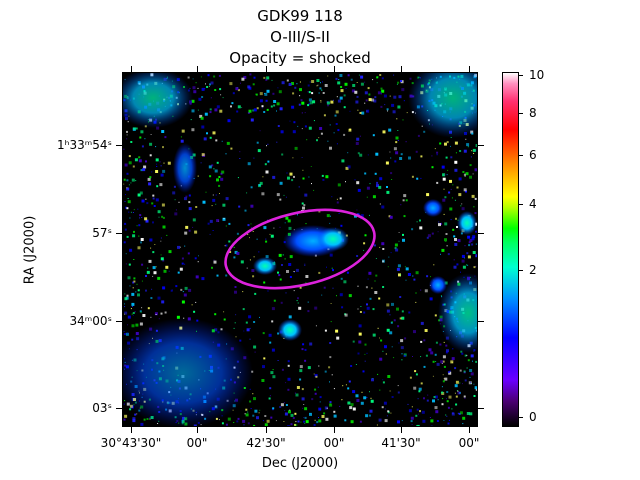 The width and height of the screenshot is (640, 480). Describe the element at coordinates (91, 321) in the screenshot. I see `ytick-label: 34ᵐ00ˢ` at that location.